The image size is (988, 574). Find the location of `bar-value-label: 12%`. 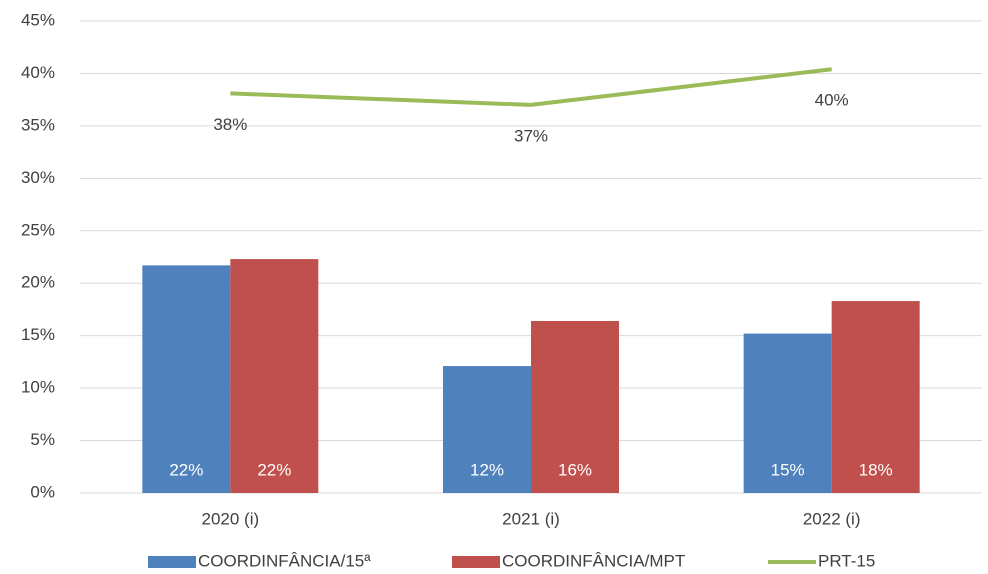

bar-value-label: 12% is located at coordinates (487, 469).